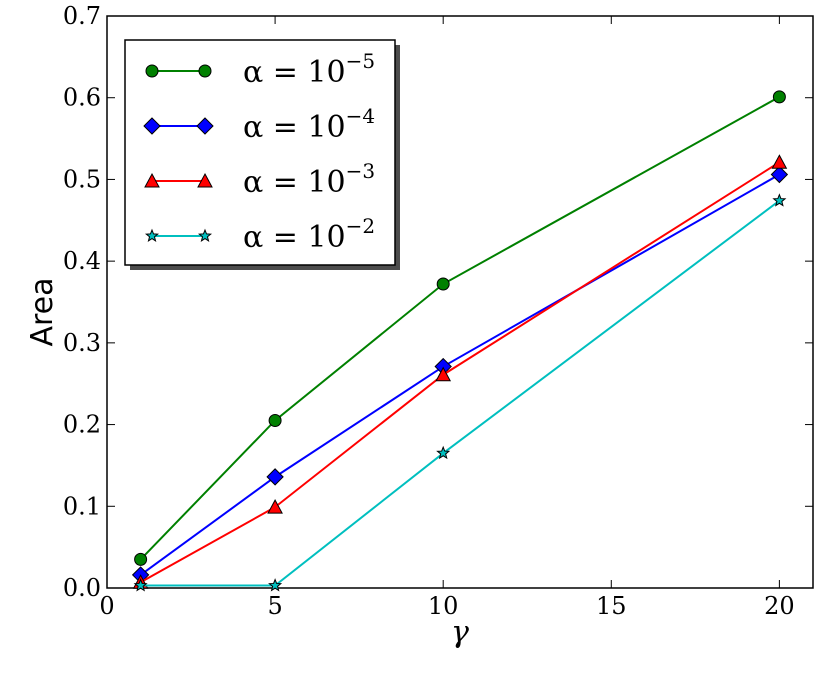 The image size is (830, 692). Describe the element at coordinates (82, 425) in the screenshot. I see `y-tick-label: 0.2` at that location.